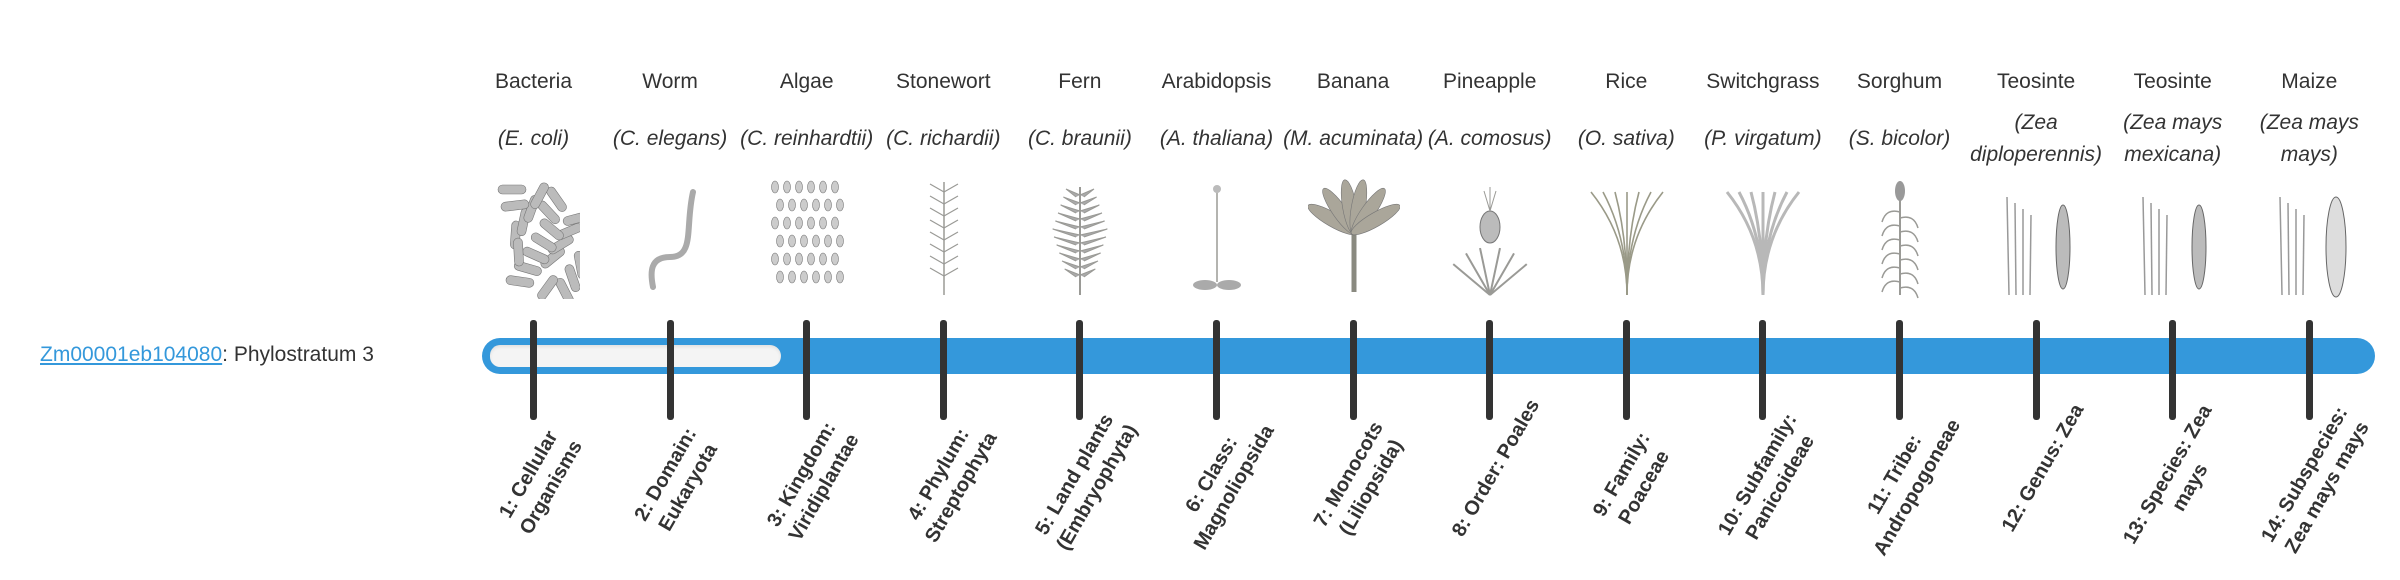 The image size is (2400, 580). What do you see at coordinates (539, 241) in the screenshot?
I see `bacteria-icon` at bounding box center [539, 241].